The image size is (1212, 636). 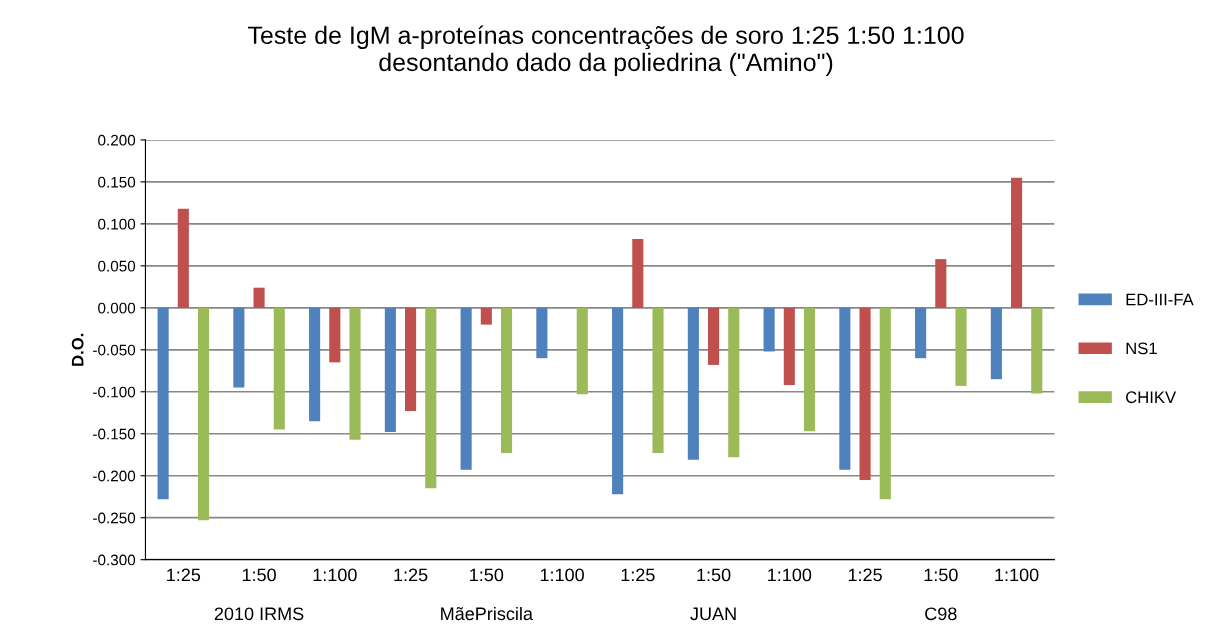 I want to click on text: MãePriscila, so click(x=487, y=613).